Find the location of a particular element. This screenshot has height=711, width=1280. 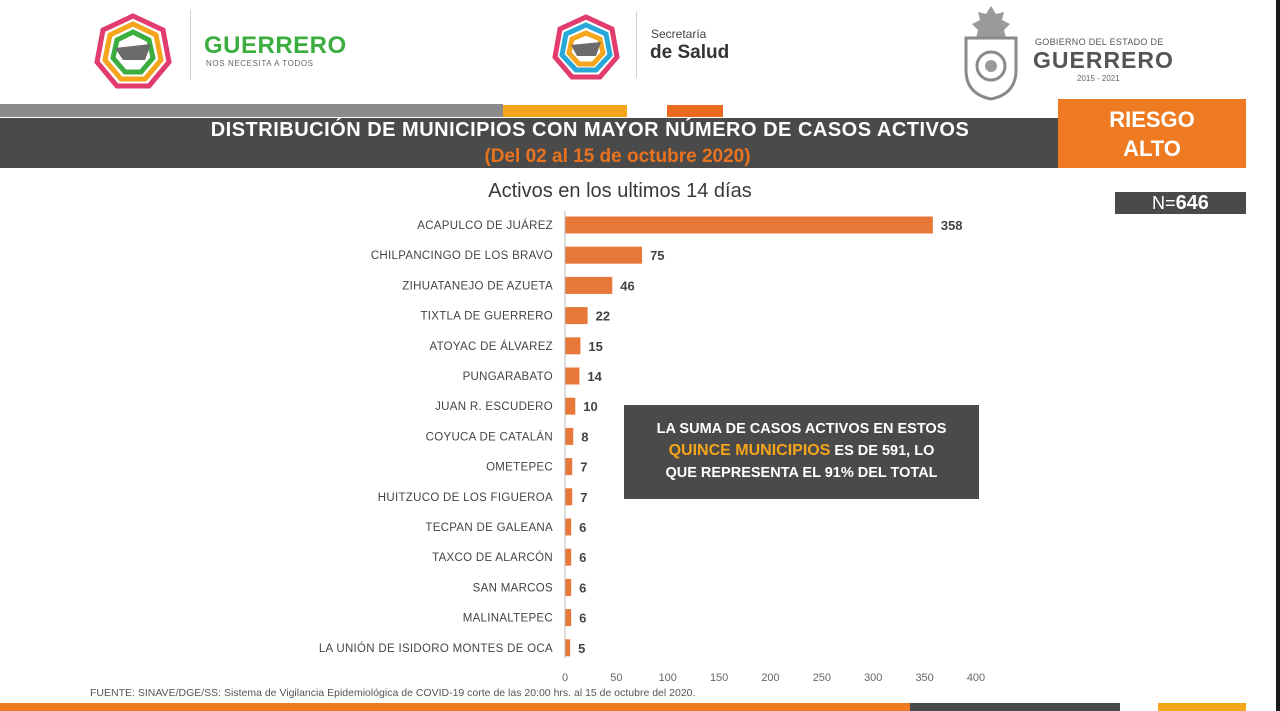

data-label: 46 is located at coordinates (627, 285).